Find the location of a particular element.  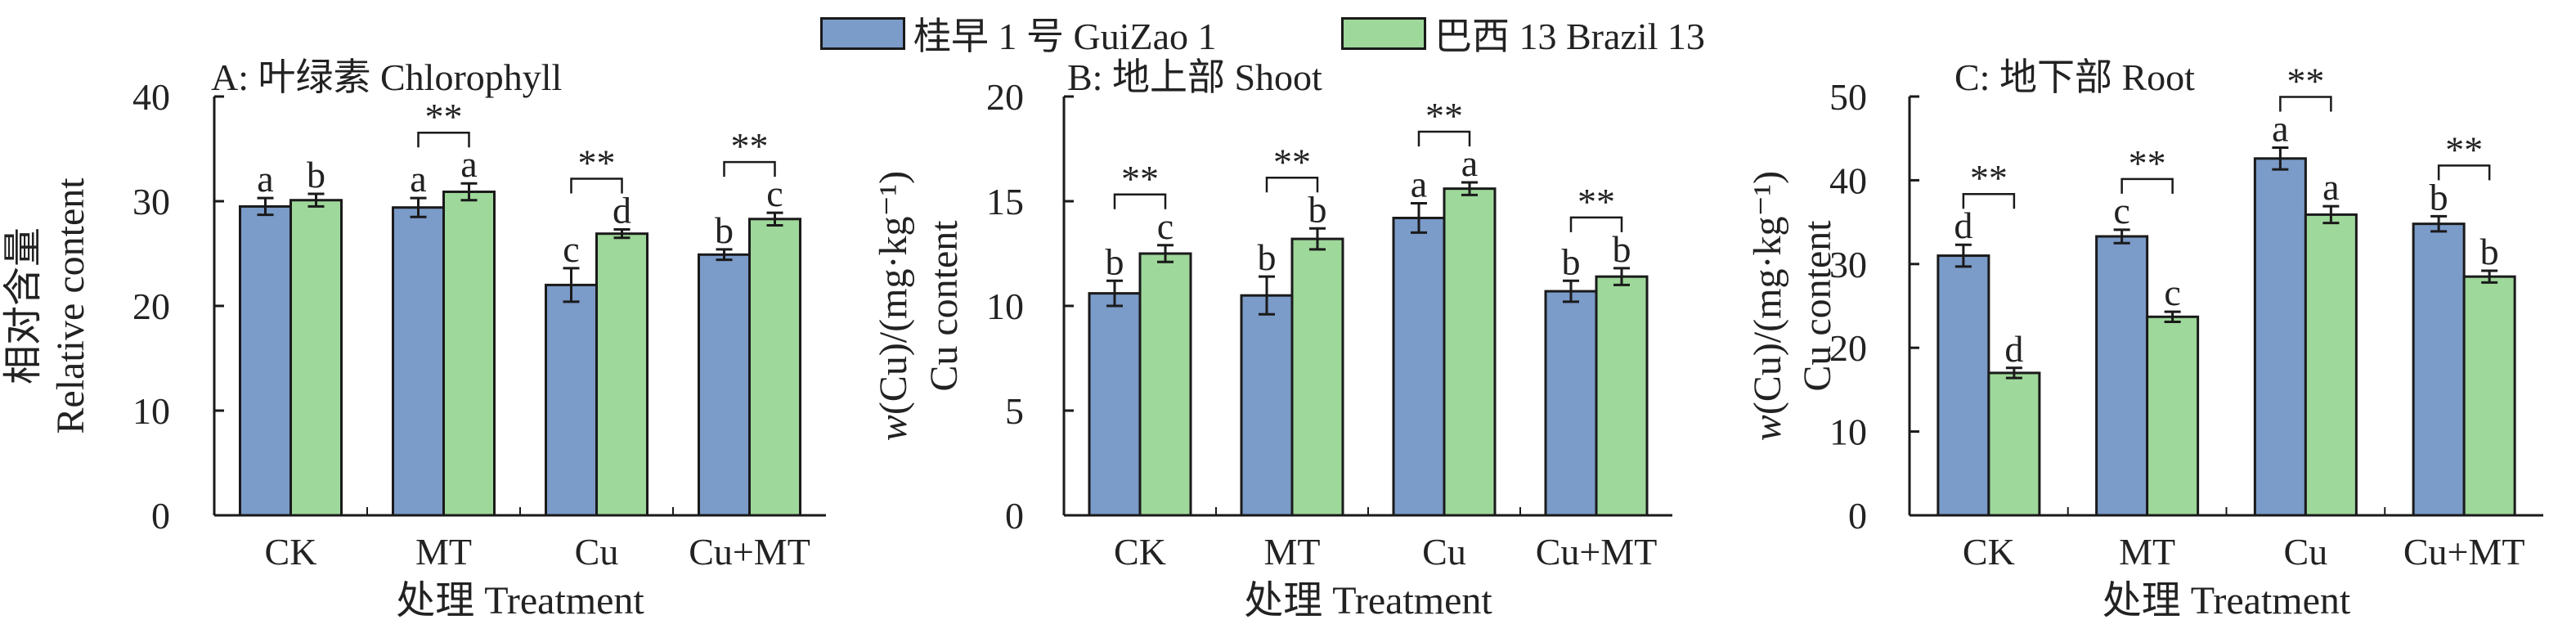

legend-label-brazil13: 巴西 13 Brazil 13 is located at coordinates (1569, 36).